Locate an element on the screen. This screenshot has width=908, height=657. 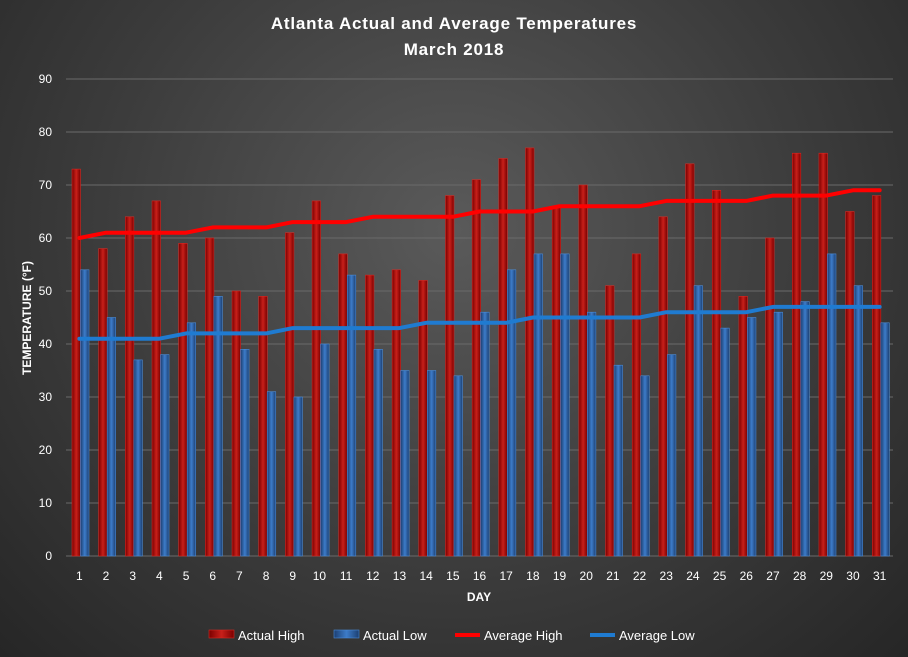
x-tick-label: 31 is located at coordinates (880, 576).